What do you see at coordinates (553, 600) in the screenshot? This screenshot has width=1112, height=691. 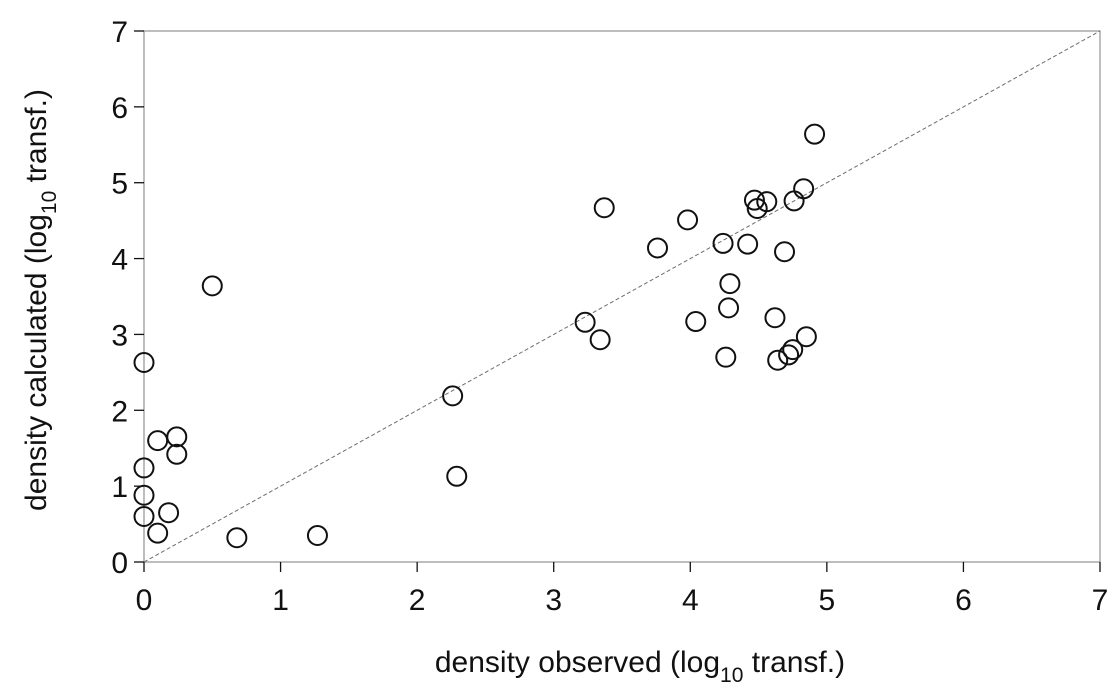 I see `x-tick-label: 3` at bounding box center [553, 600].